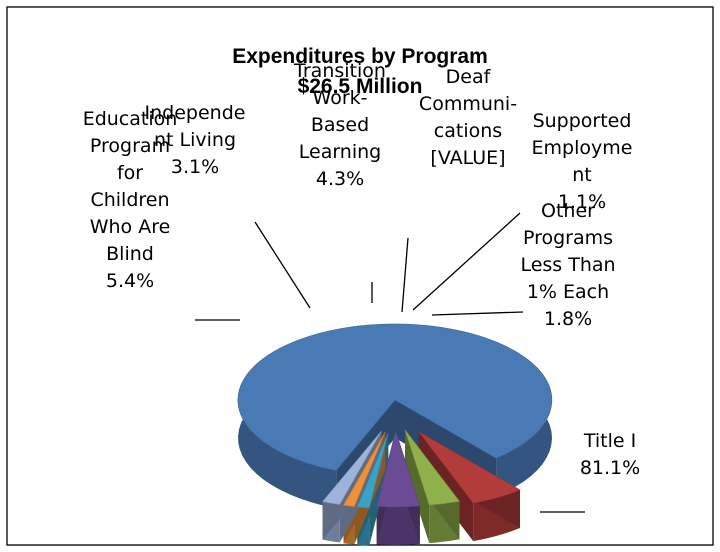 The width and height of the screenshot is (720, 552). I want to click on pie-slice-ind, so click(432, 467).